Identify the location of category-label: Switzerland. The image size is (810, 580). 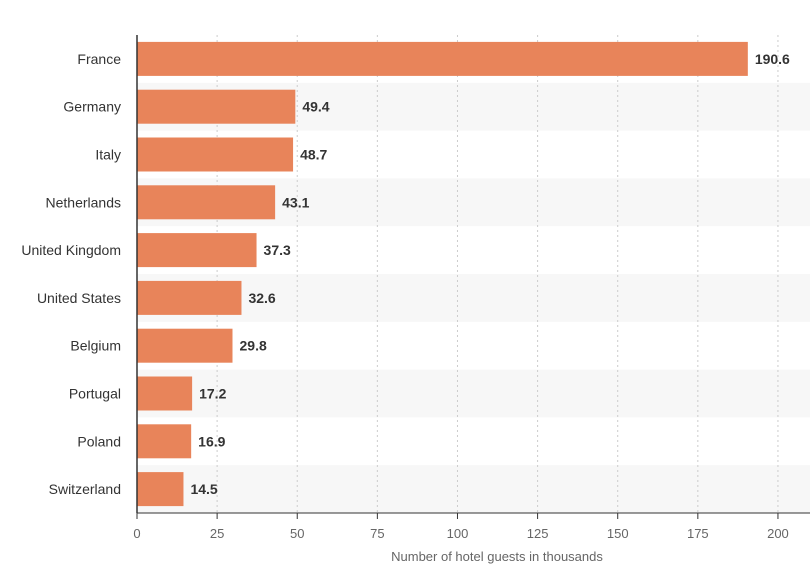
(85, 489).